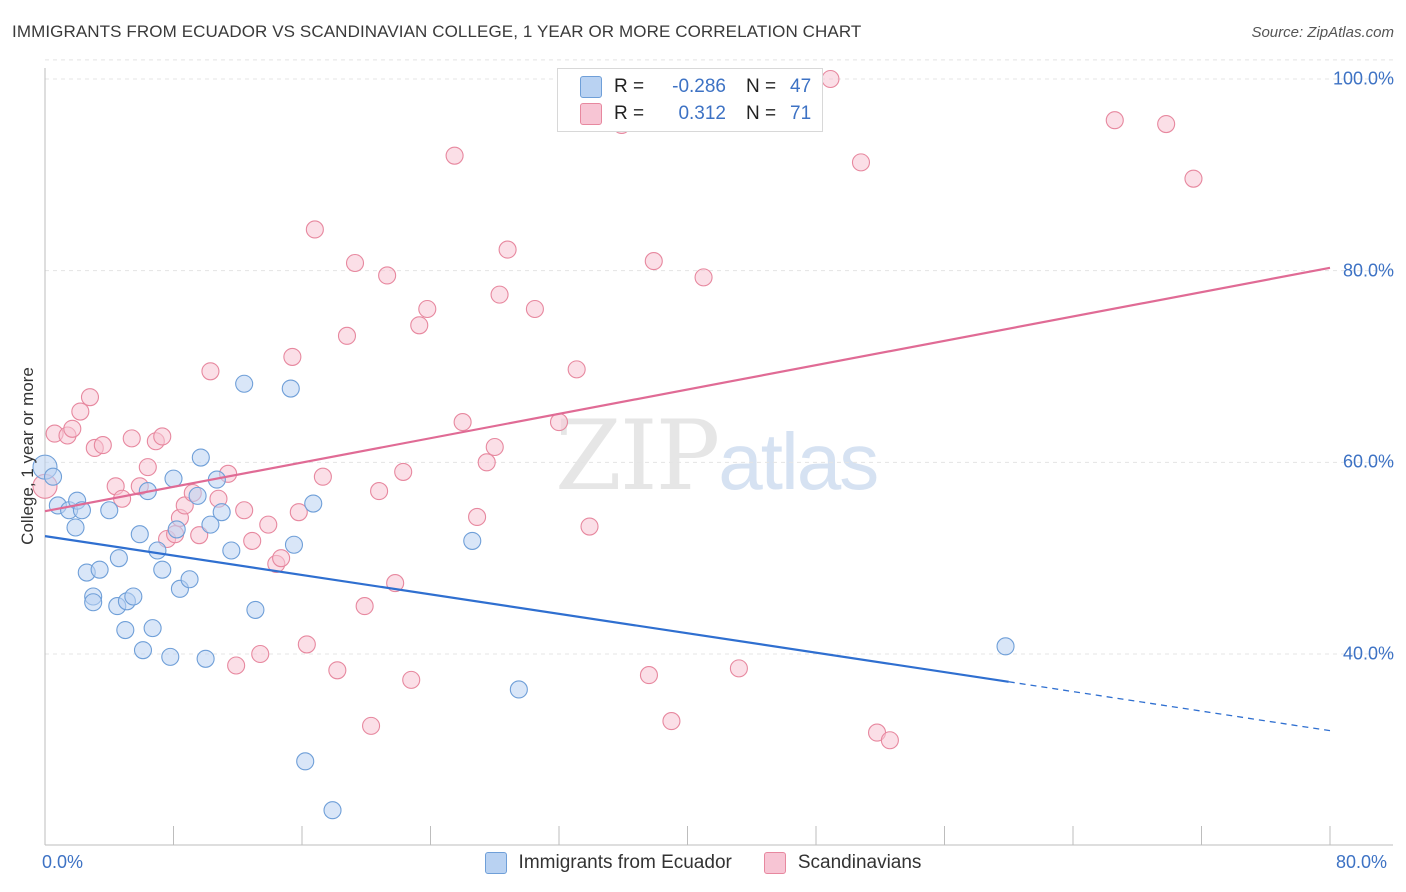 The height and width of the screenshot is (892, 1406). What do you see at coordinates (801, 86) in the screenshot?
I see `legend-n-value: 47` at bounding box center [801, 86].